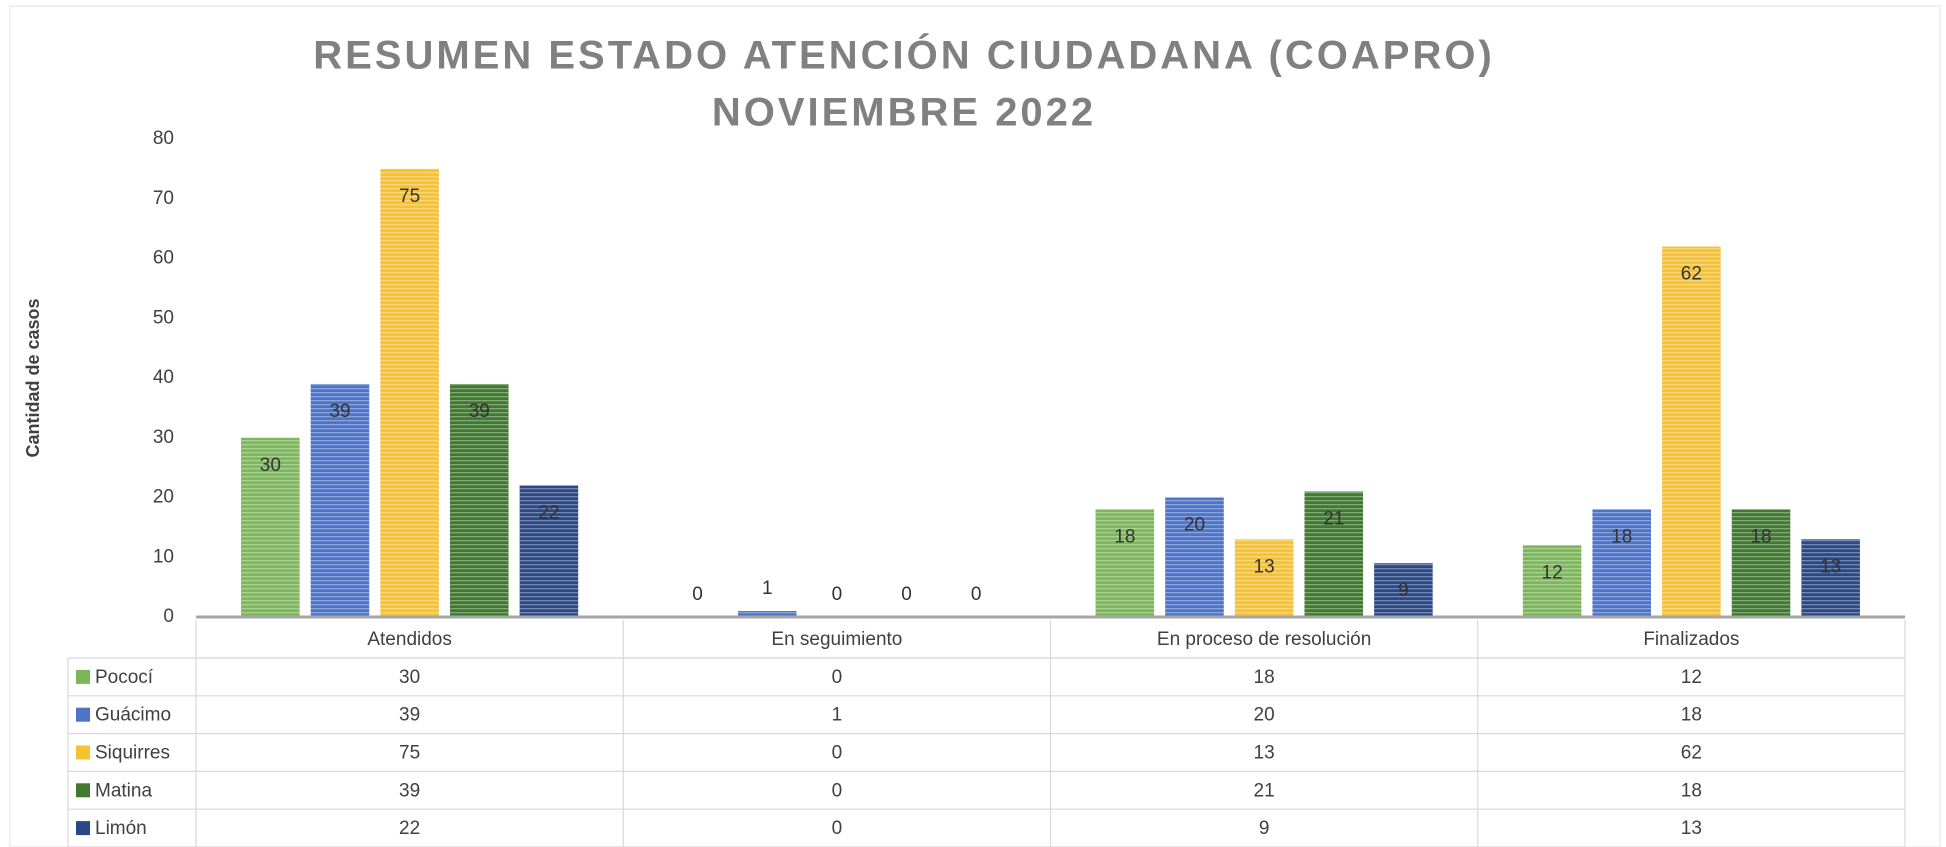 This screenshot has width=1946, height=847. I want to click on legend-label: Matina, so click(123, 790).